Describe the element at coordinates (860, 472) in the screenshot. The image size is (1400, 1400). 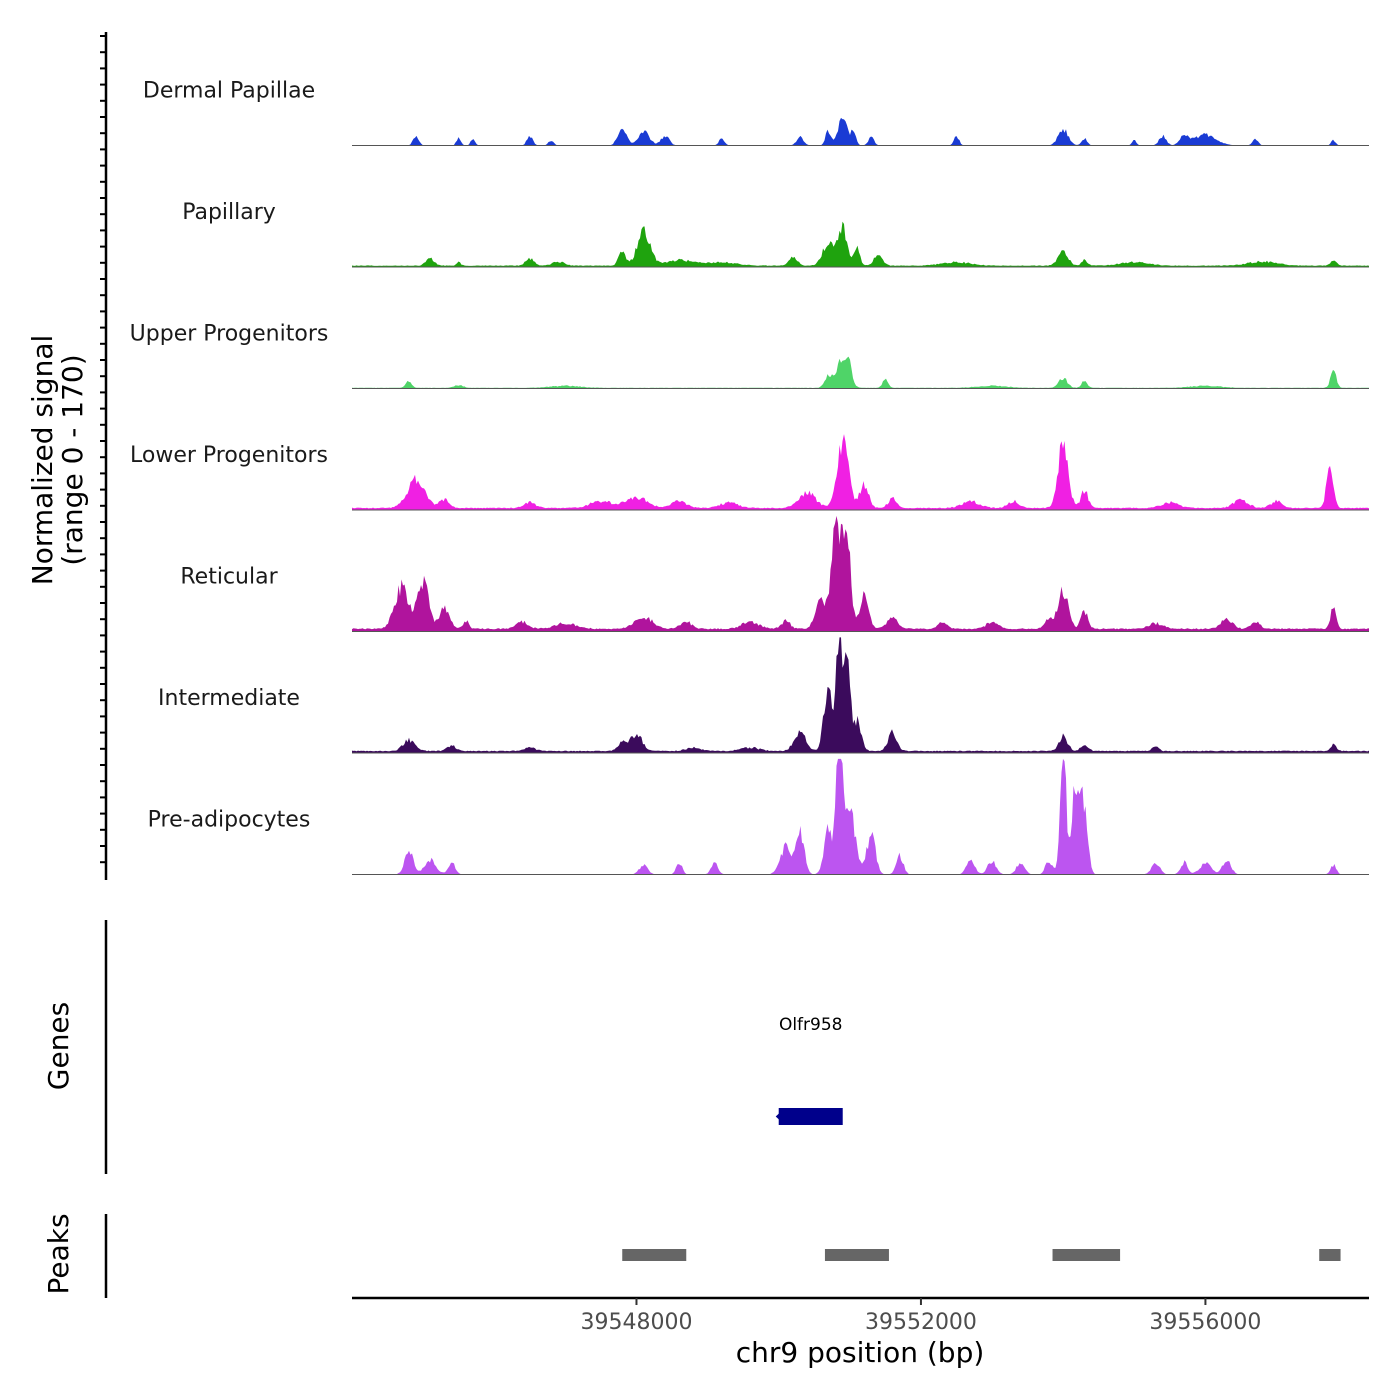
I see `signal-area-lower-progenitors` at that location.